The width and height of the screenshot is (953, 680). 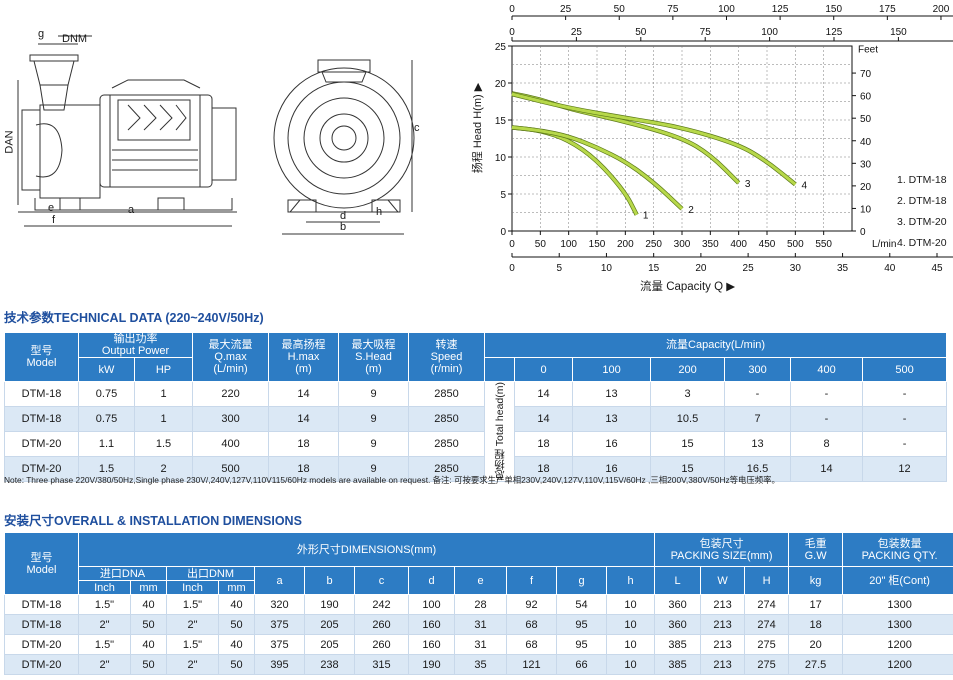 I want to click on m3h-tick-label: 25, so click(x=749, y=268).